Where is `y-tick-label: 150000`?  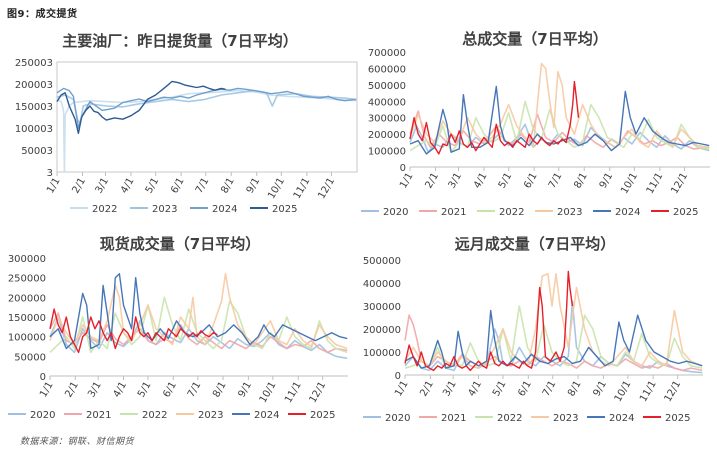
y-tick-label: 150000 is located at coordinates (27, 318).